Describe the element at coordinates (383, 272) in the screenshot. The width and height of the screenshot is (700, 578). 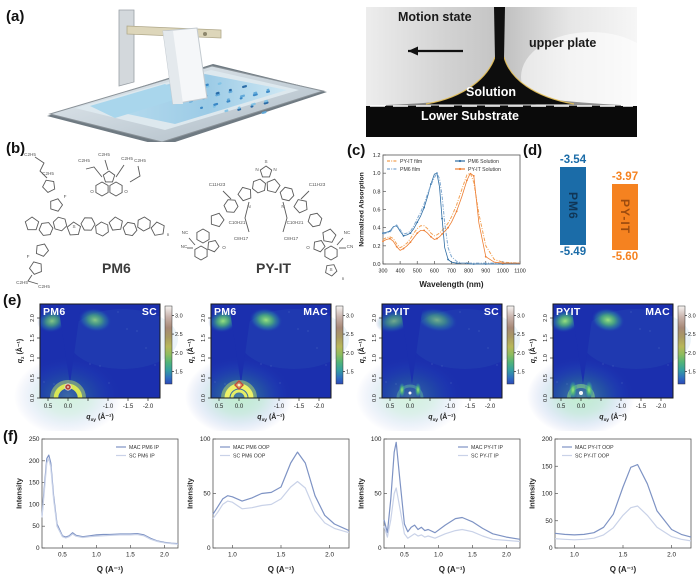
I see `x-tick-label: 300` at that location.